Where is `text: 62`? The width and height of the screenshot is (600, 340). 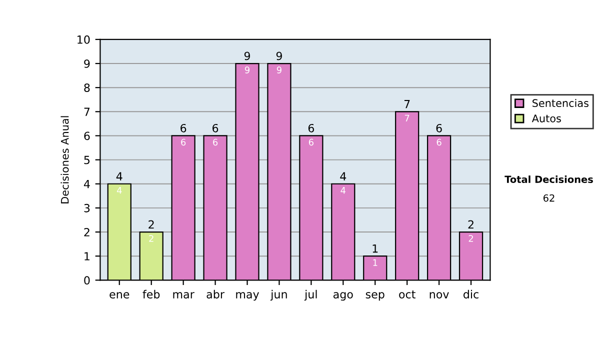 text: 62 is located at coordinates (548, 198).